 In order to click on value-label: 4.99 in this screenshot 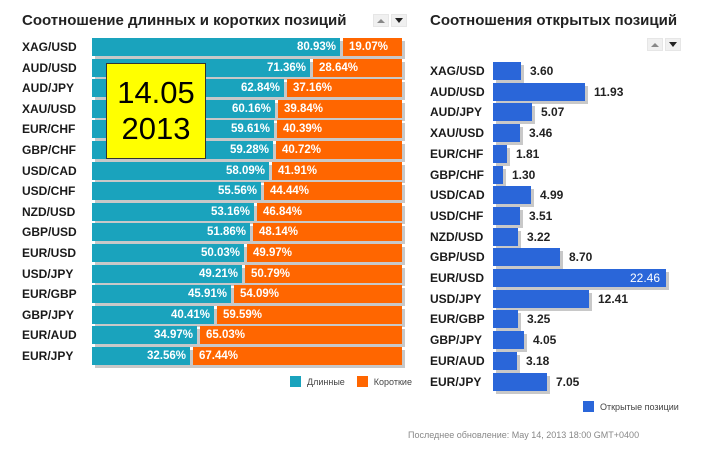, I will do `click(552, 195)`.